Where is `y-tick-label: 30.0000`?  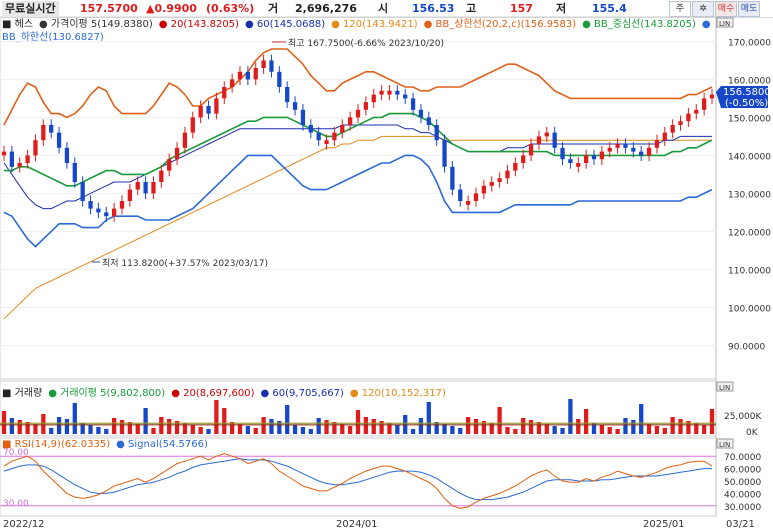
y-tick-label: 30.0000 is located at coordinates (742, 508).